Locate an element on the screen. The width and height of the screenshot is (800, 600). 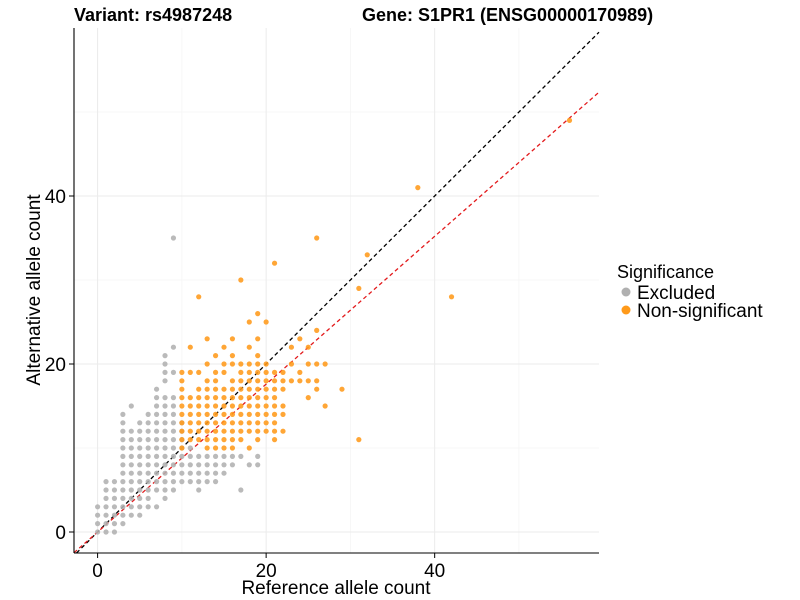
x-axis-ticks: 0 20 40 is located at coordinates (268, 567).